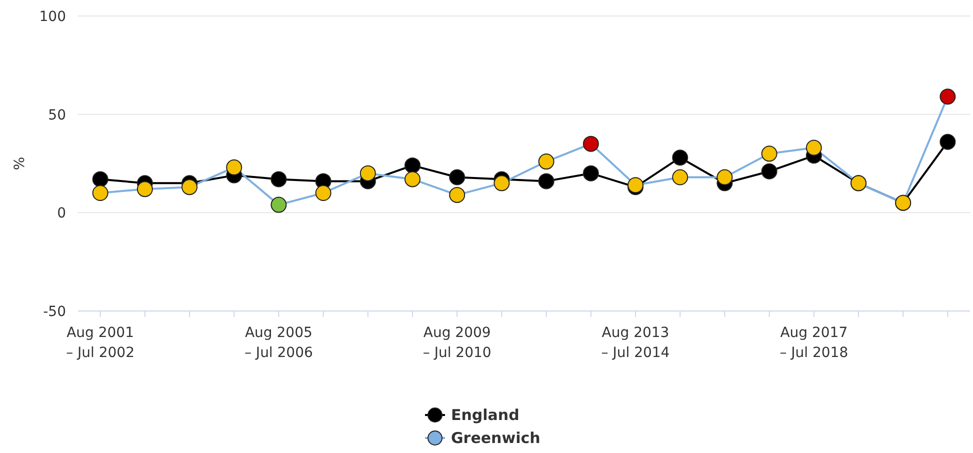  I want to click on y-tick-label: 100, so click(52, 17).